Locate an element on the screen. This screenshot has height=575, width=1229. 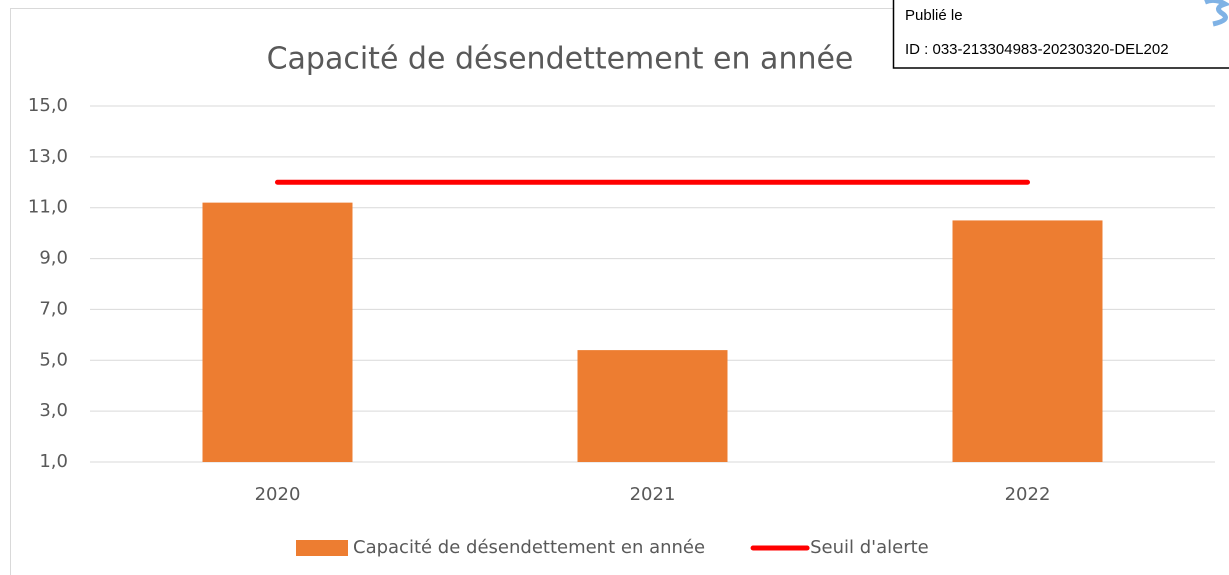
y-tick-label: 11,0 is located at coordinates (48, 207).